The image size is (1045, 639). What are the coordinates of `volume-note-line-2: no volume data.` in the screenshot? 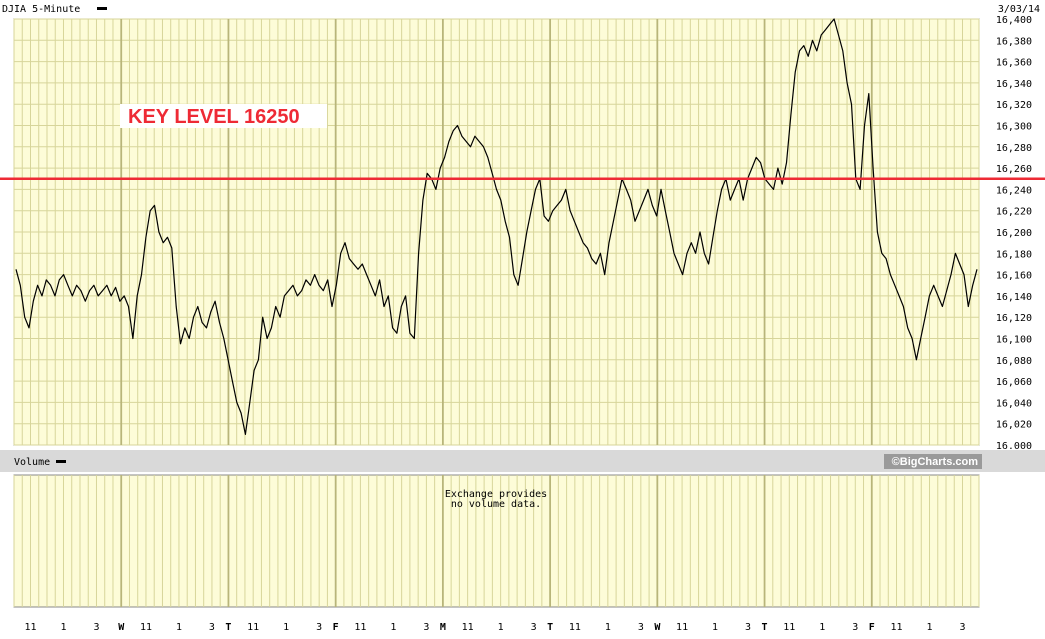 It's located at (496, 504).